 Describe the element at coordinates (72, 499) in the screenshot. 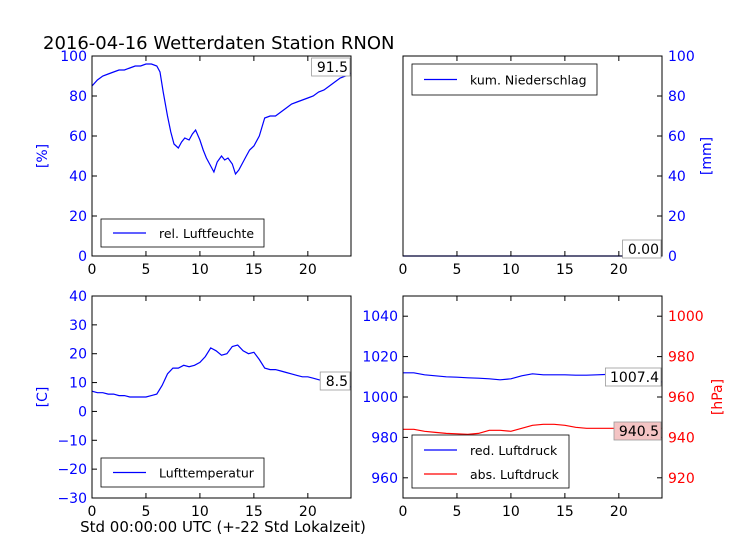

I see `ytick-label: −30` at that location.